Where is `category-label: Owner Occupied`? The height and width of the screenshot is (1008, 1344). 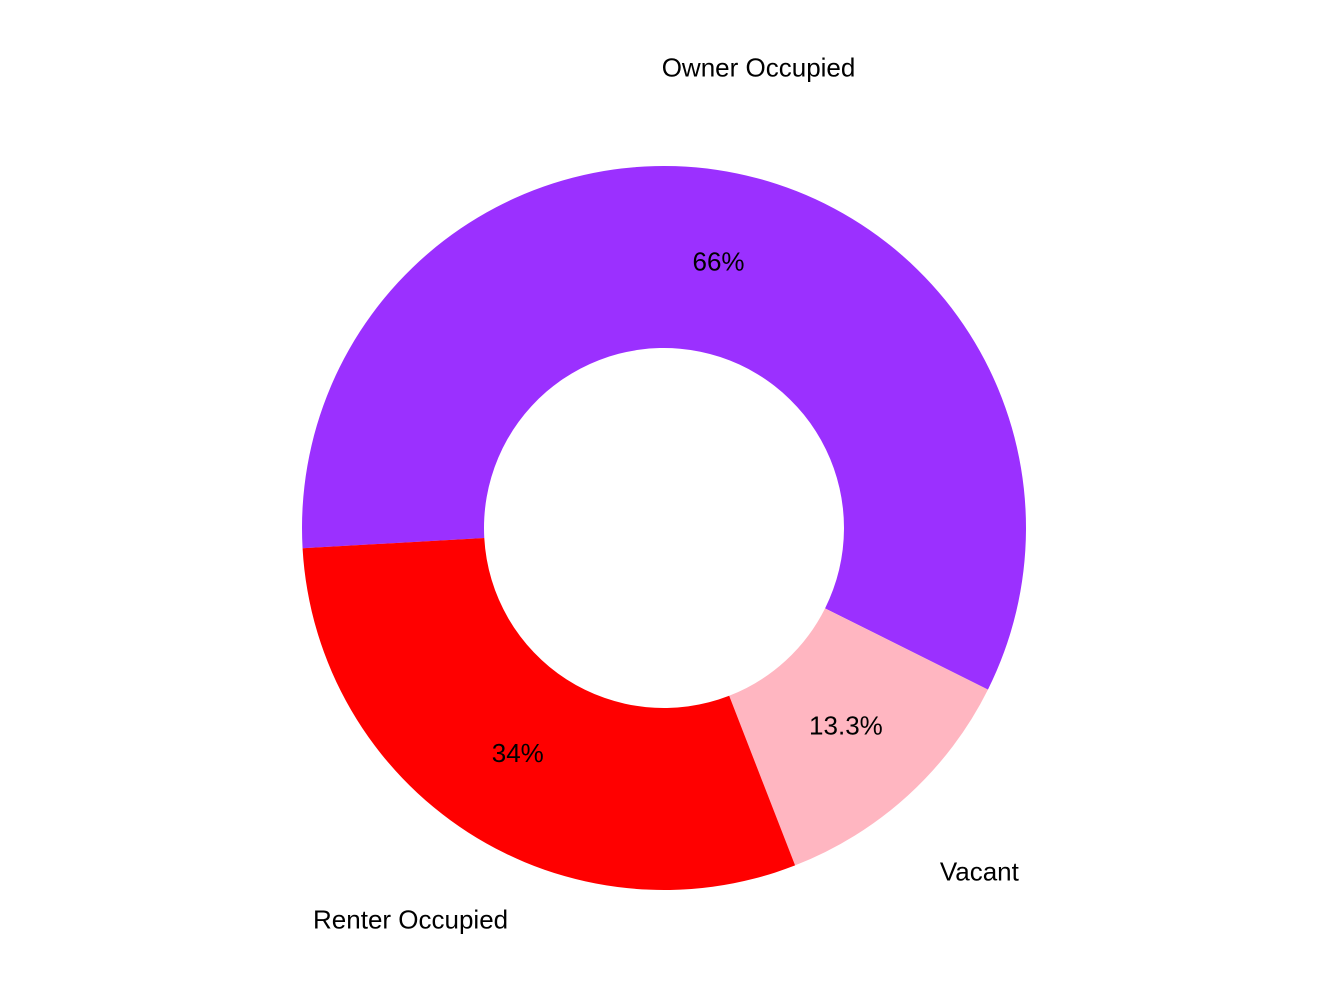
category-label: Owner Occupied is located at coordinates (759, 68).